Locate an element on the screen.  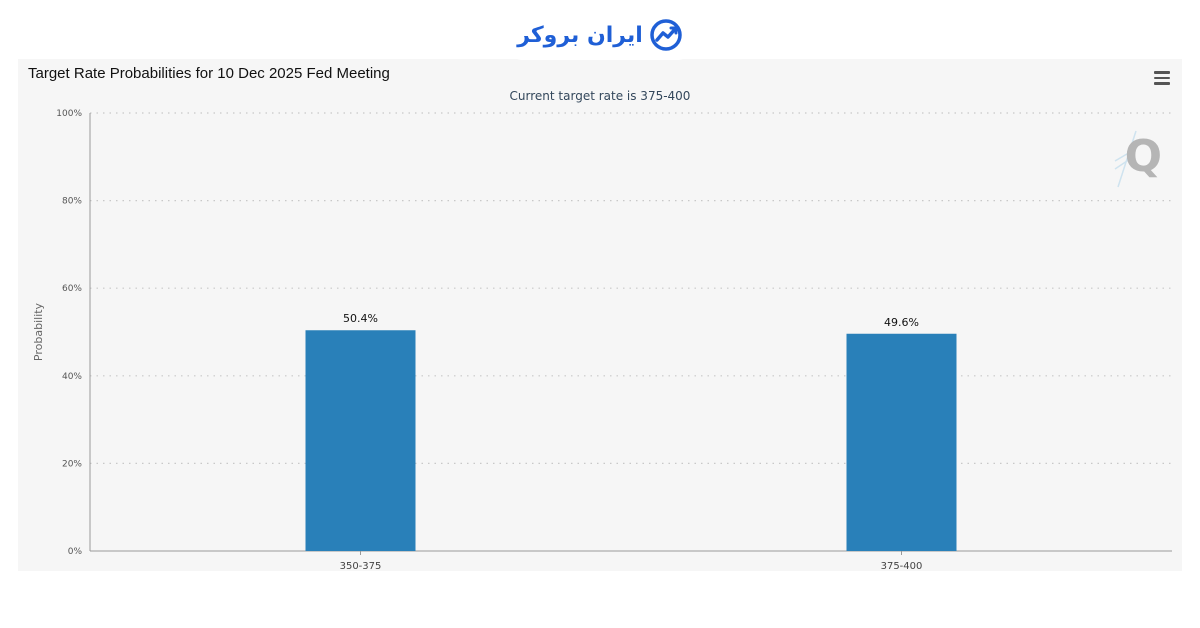
brand-logo: ایران بروکر is located at coordinates (600, 35).